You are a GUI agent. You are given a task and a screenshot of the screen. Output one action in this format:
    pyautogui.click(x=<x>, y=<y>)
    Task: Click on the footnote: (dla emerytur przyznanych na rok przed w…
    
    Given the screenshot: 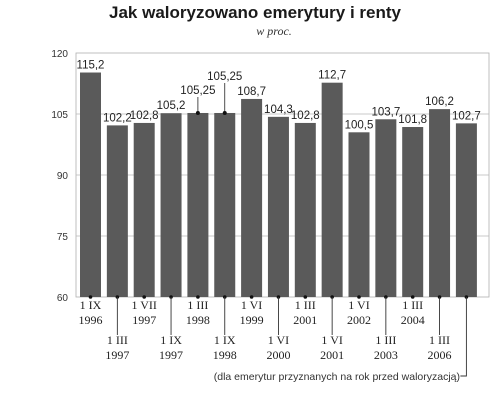 What is the action you would take?
    pyautogui.click(x=337, y=377)
    